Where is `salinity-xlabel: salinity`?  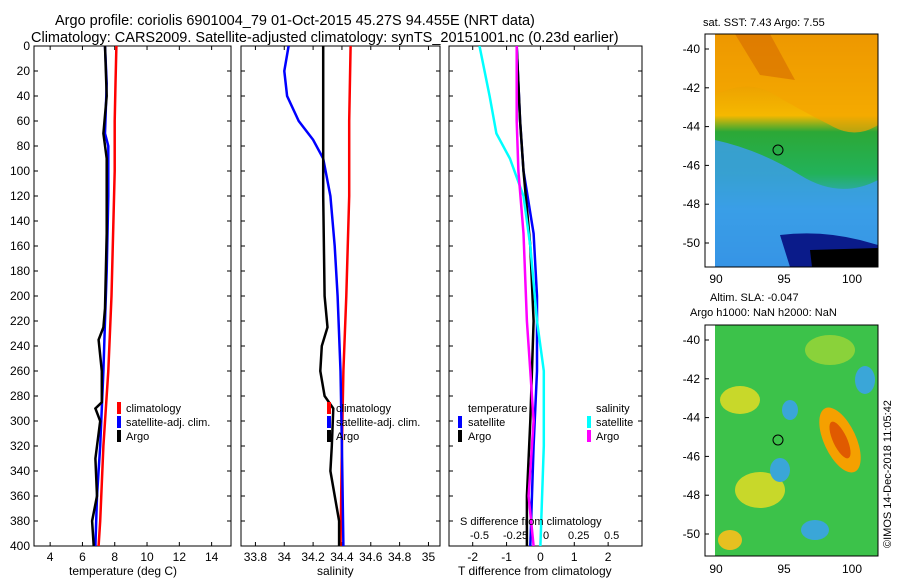
salinity-xlabel: salinity is located at coordinates (335, 571).